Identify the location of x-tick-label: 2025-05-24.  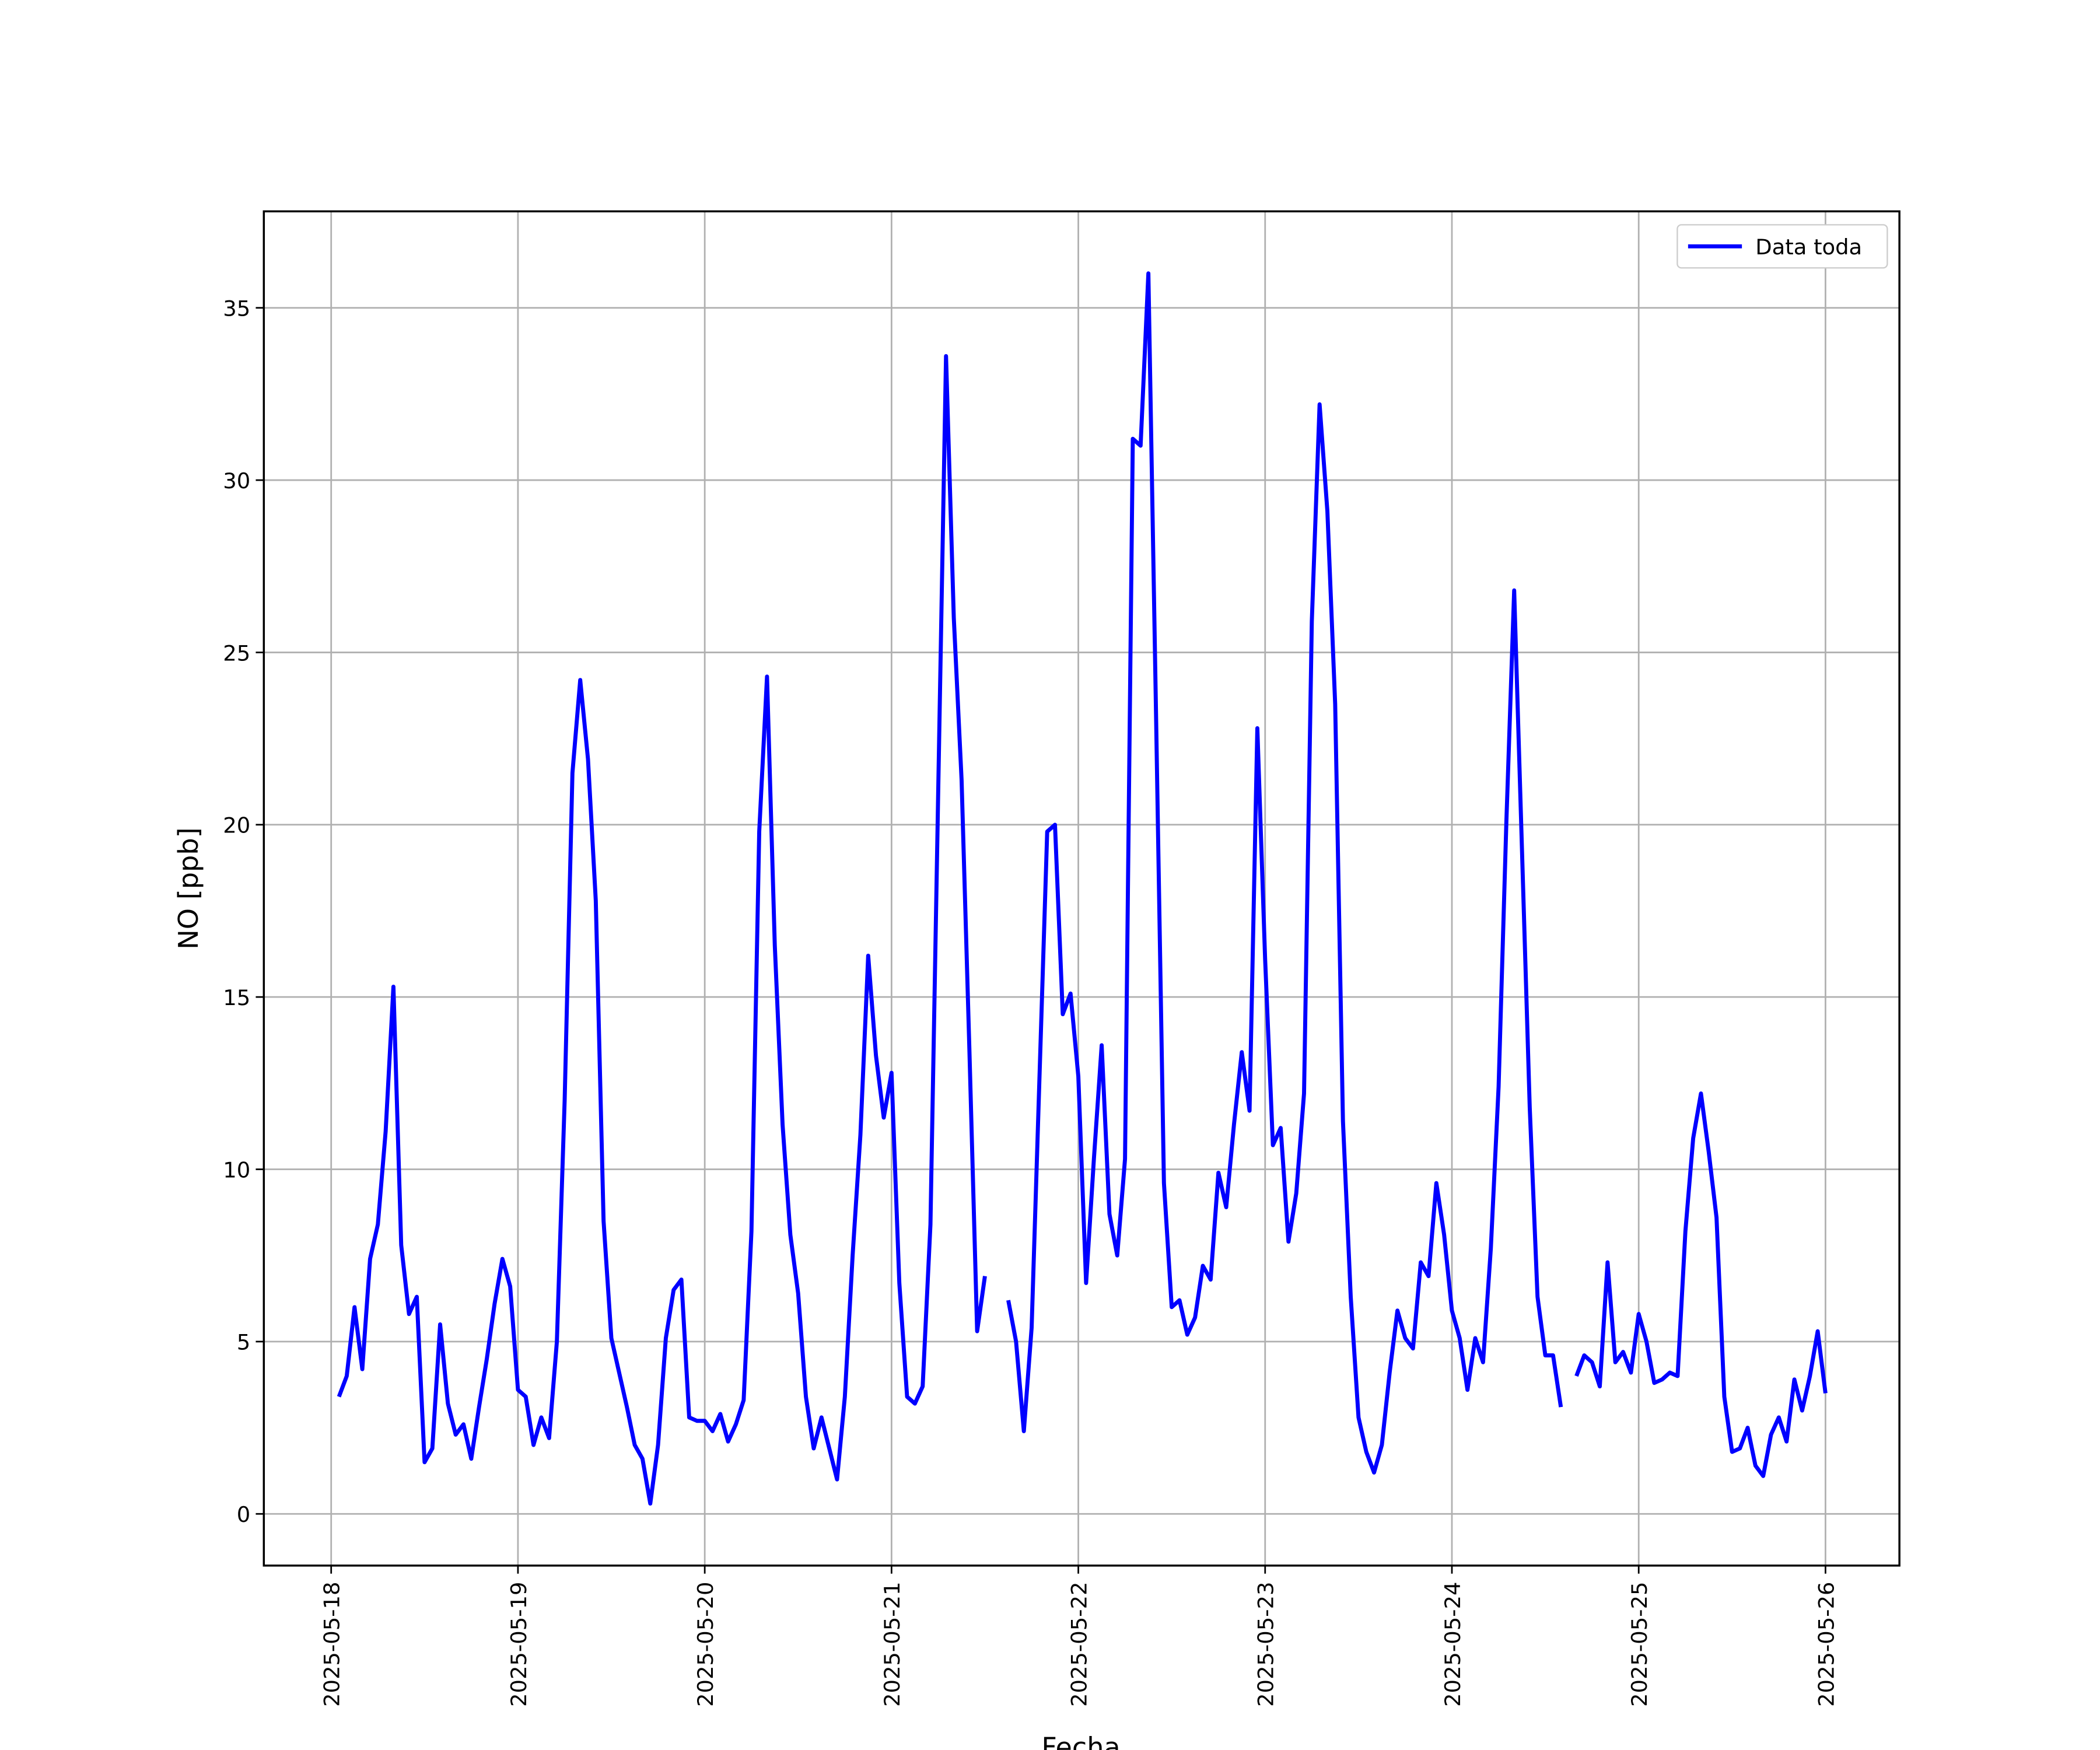
(1452, 1644).